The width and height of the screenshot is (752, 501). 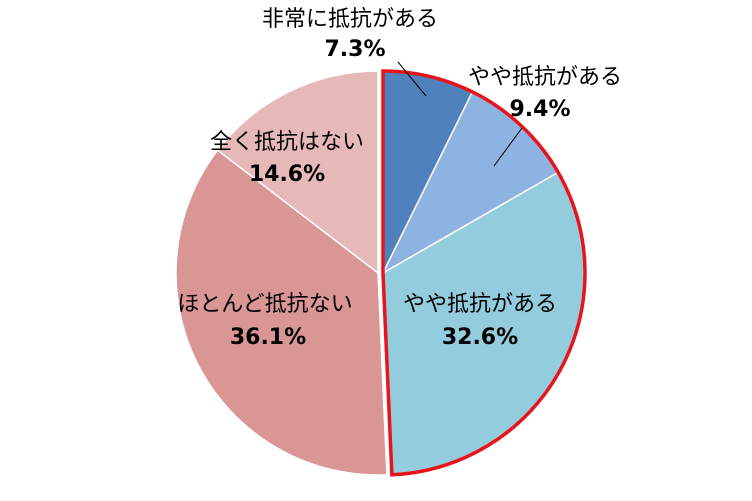 I want to click on slice-label: ほとんど抵抗ない, so click(x=264, y=304).